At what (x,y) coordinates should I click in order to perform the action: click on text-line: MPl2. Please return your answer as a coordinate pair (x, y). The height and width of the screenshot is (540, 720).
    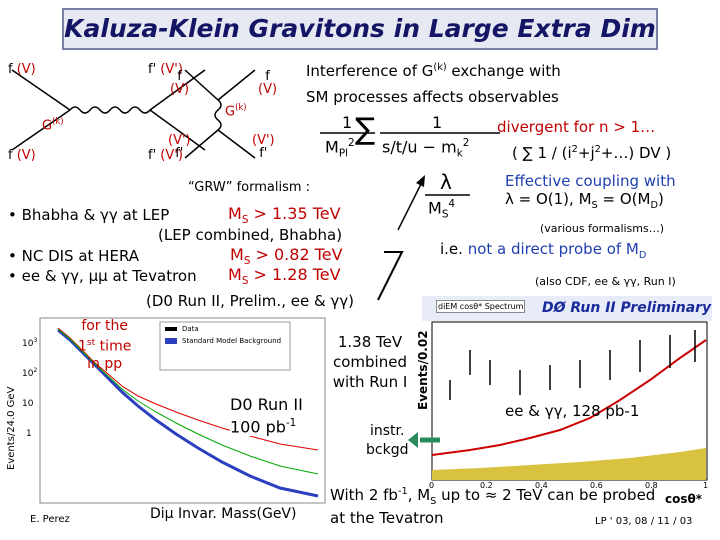
    Looking at the image, I should click on (340, 148).